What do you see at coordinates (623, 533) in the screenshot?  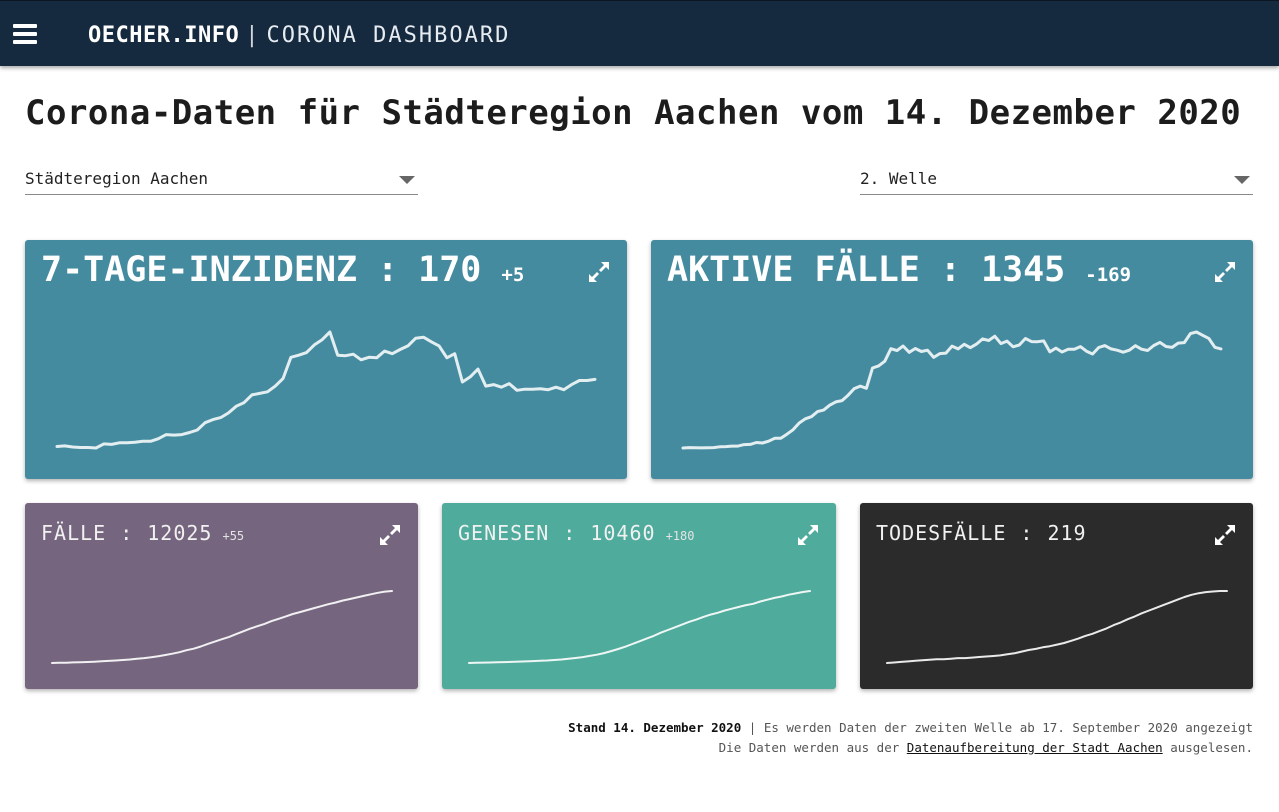 I see `card-value: 10460` at bounding box center [623, 533].